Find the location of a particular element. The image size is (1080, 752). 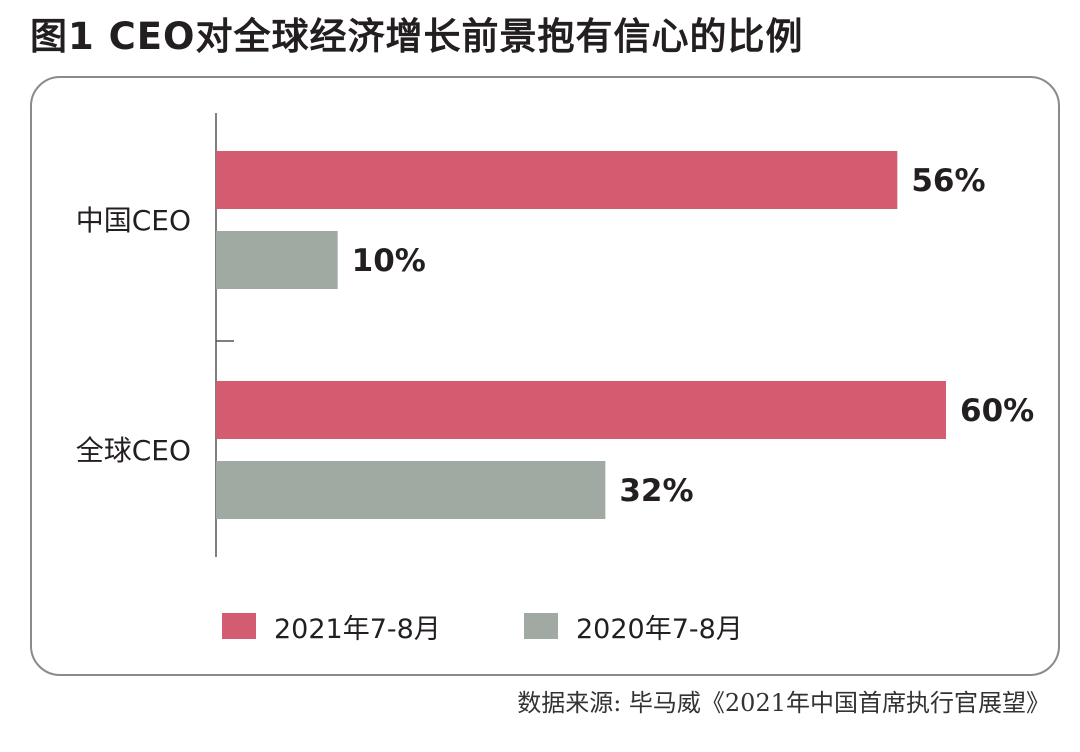

category-label: 中国CEO is located at coordinates (133, 220).